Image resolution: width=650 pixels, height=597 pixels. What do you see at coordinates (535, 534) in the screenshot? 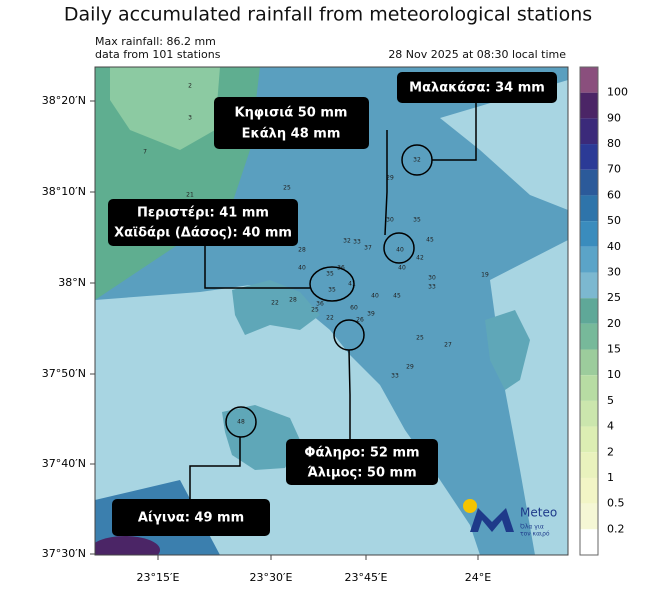
I see `logo-tagline: τον καιρό` at bounding box center [535, 534].